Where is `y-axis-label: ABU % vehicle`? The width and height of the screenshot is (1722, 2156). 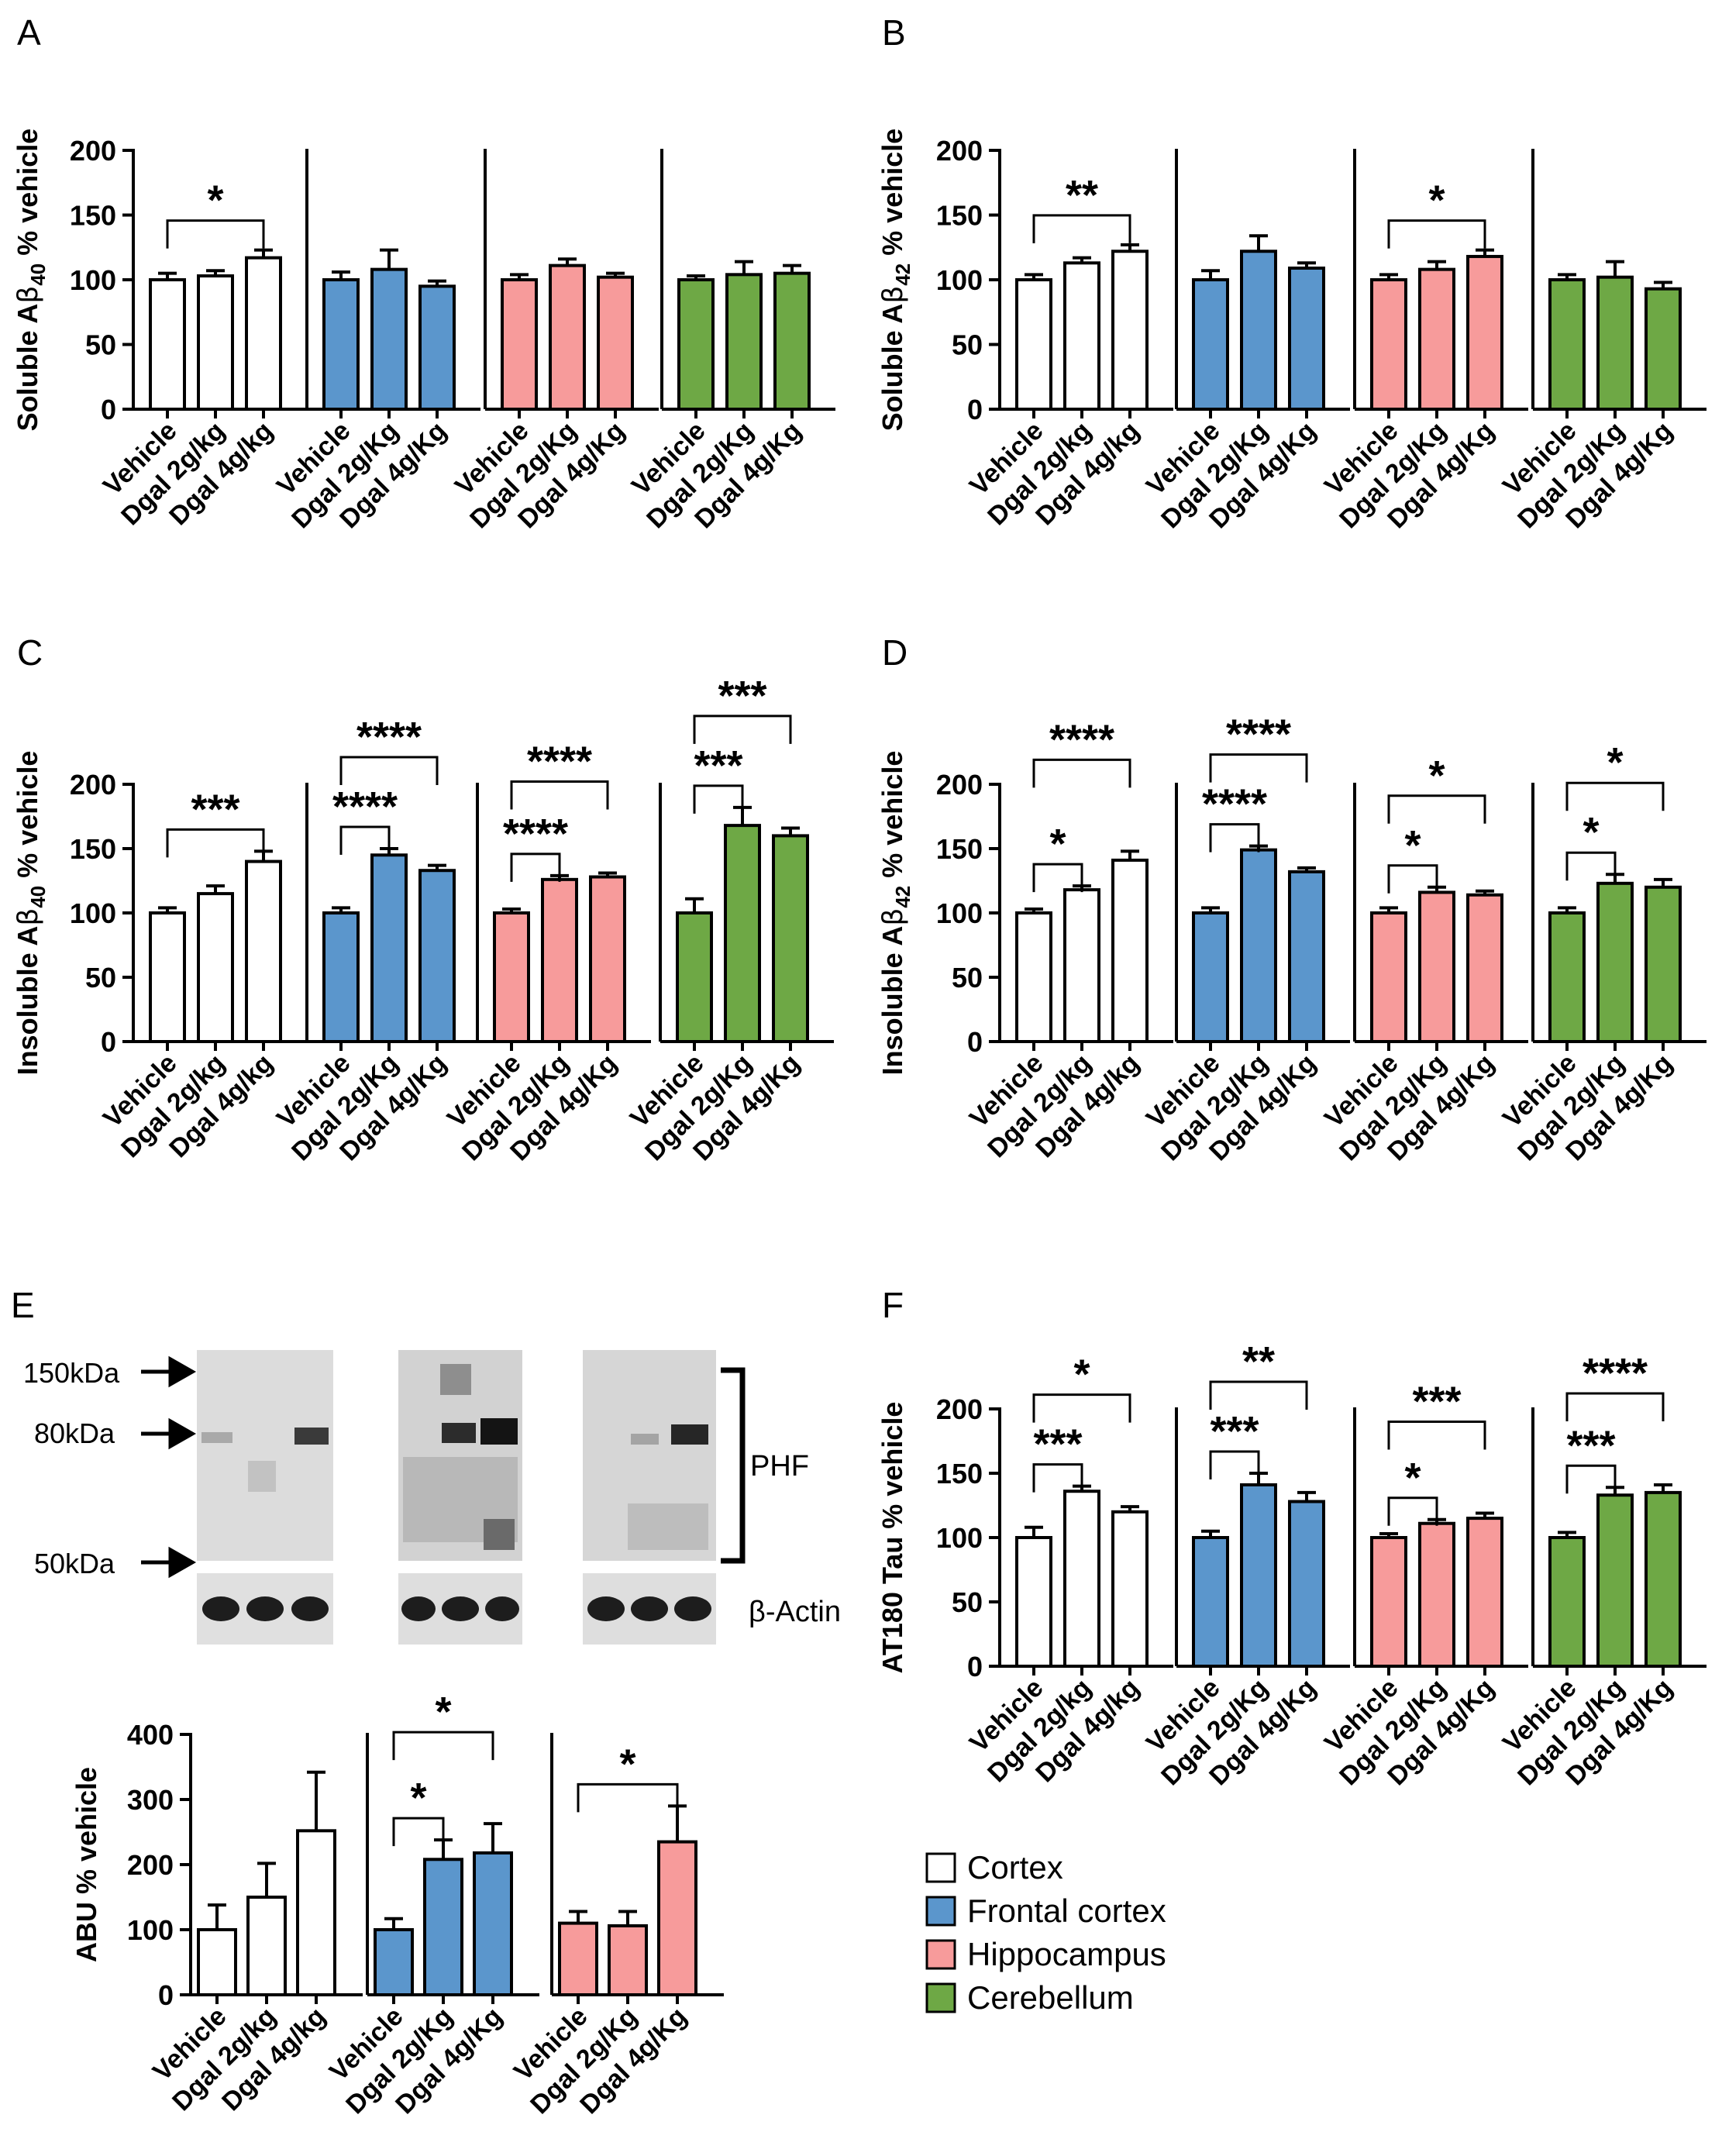 y-axis-label: ABU % vehicle is located at coordinates (86, 1864).